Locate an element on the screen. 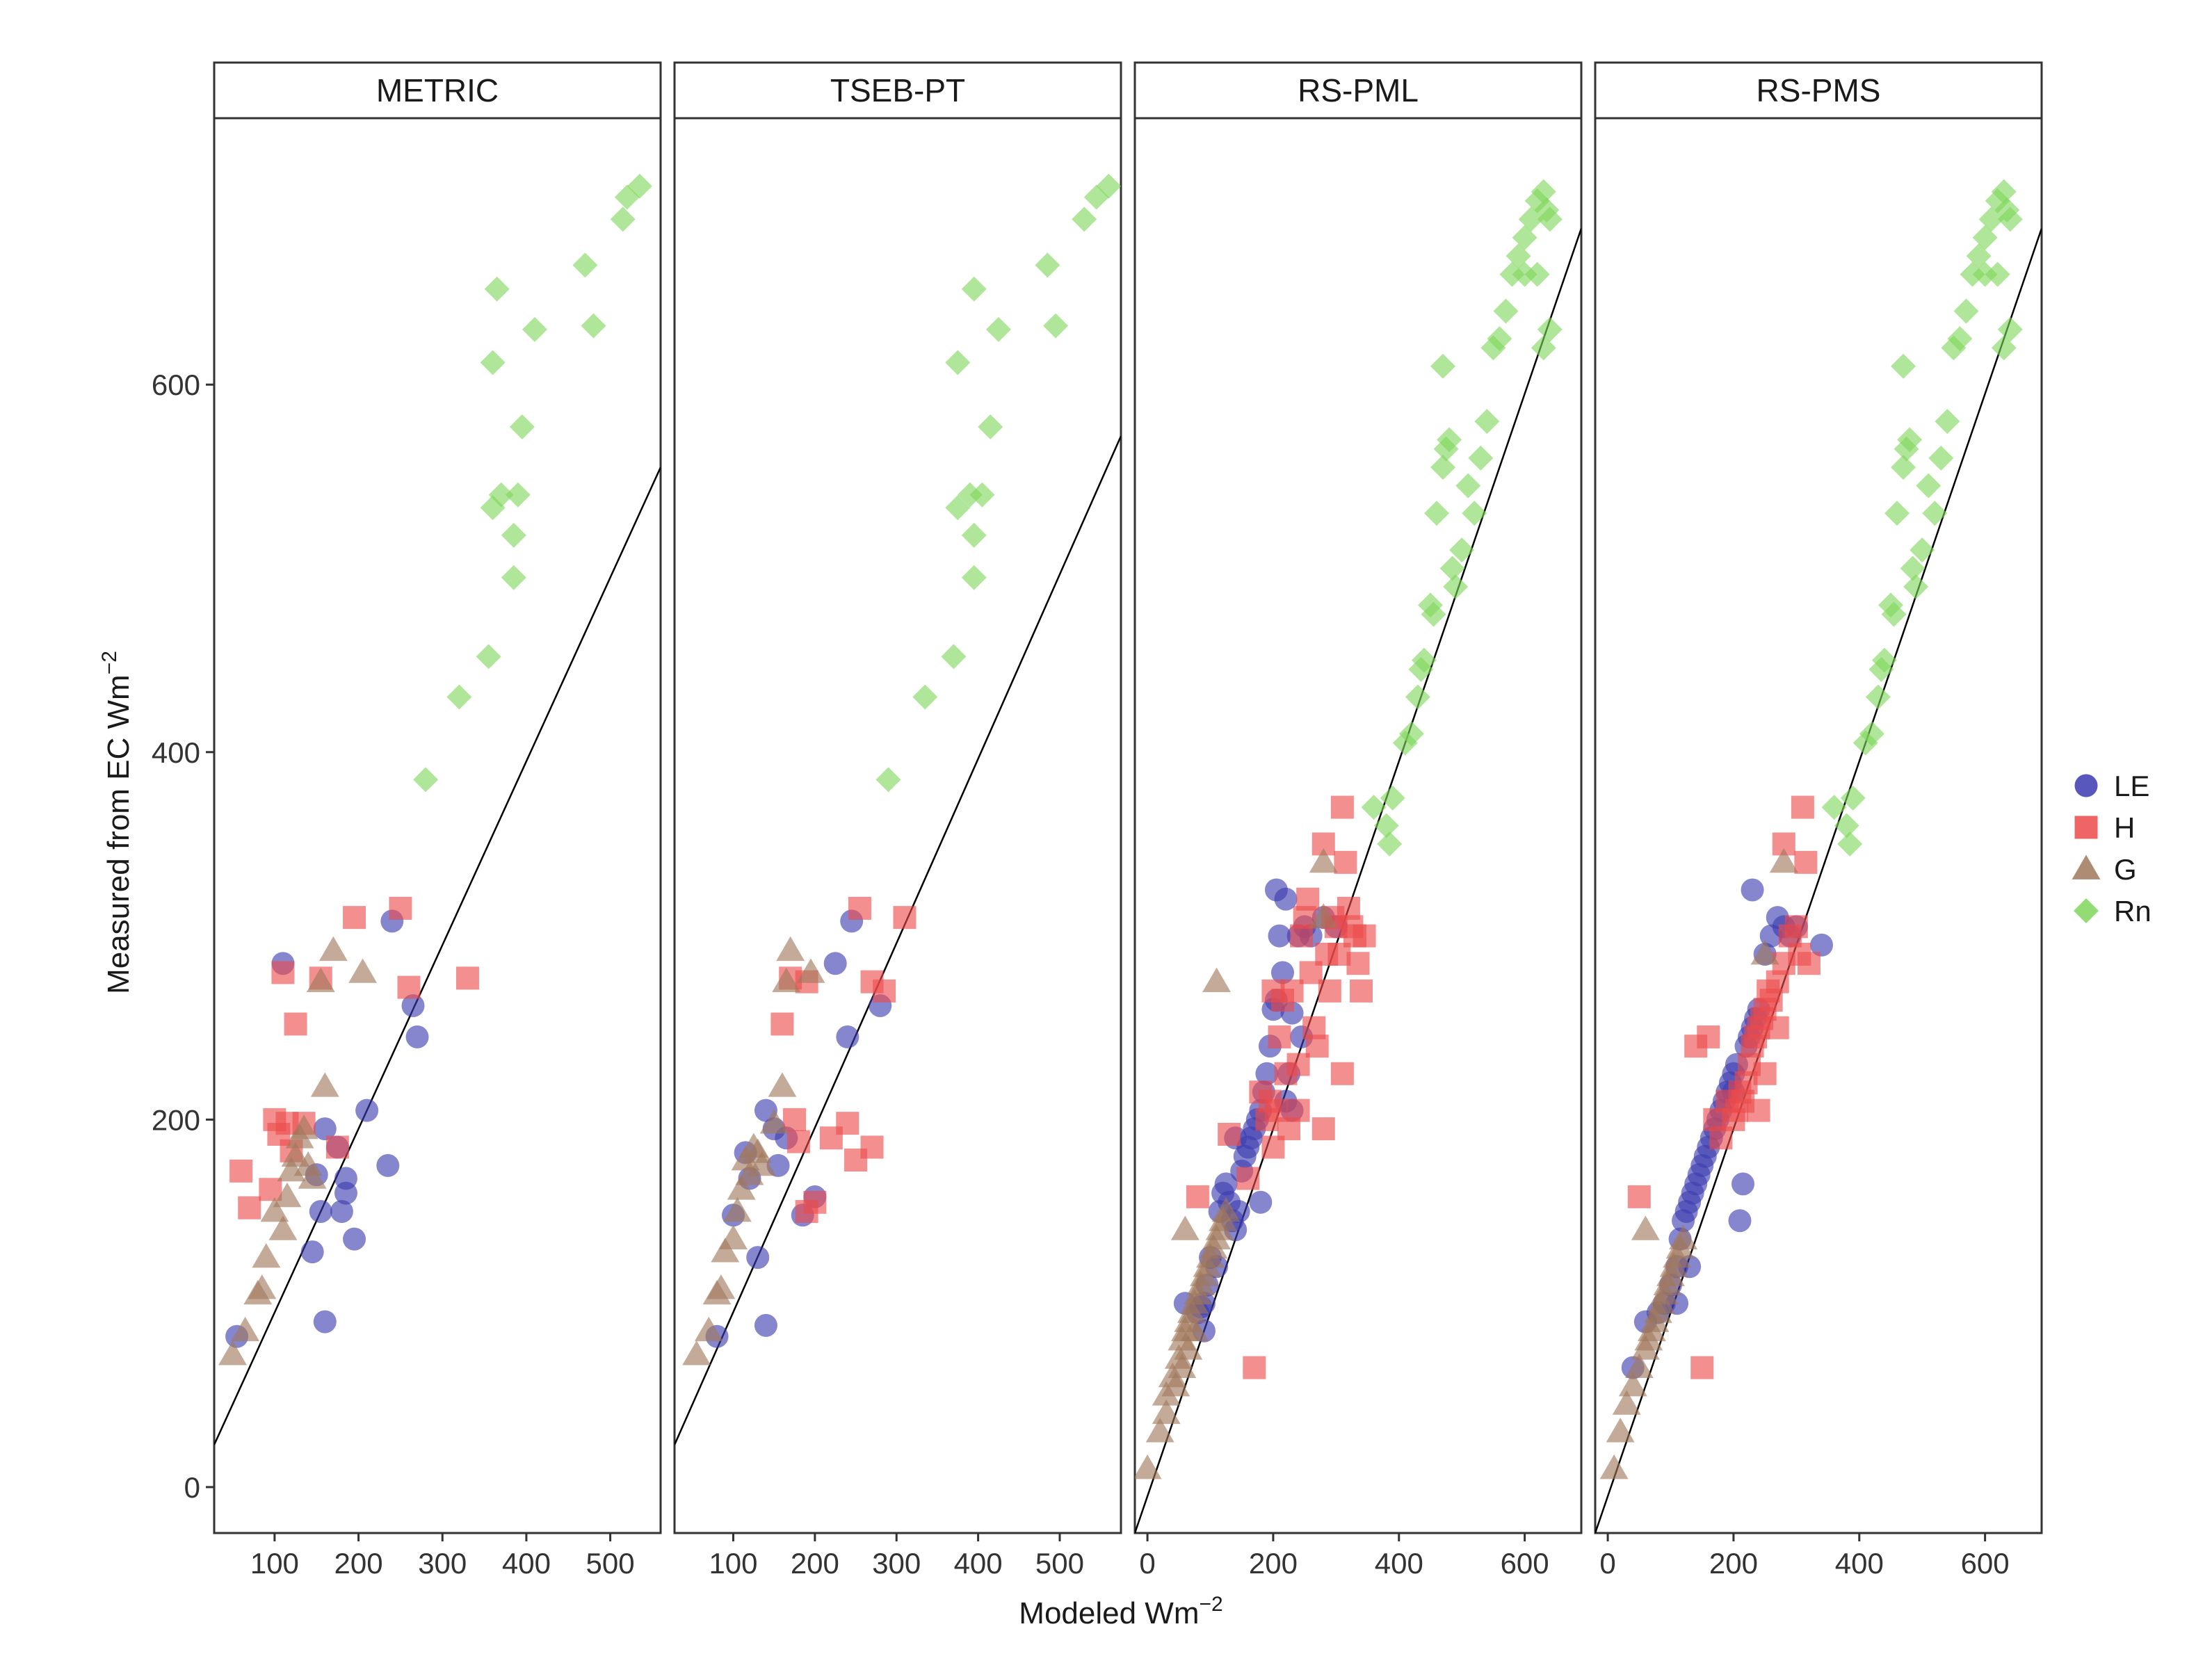 Image resolution: width=2212 pixels, height=1654 pixels. x-tick-label: 200 is located at coordinates (358, 1563).